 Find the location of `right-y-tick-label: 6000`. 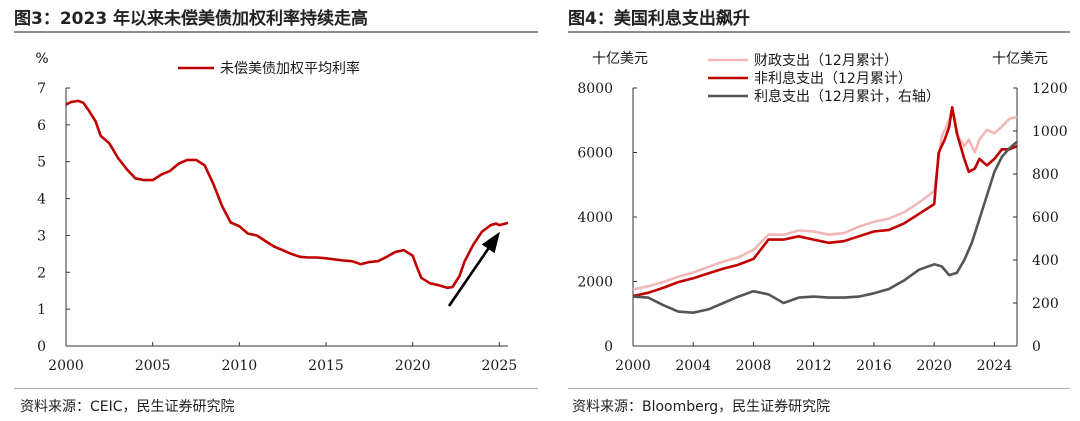

right-y-tick-label: 6000 is located at coordinates (595, 154).